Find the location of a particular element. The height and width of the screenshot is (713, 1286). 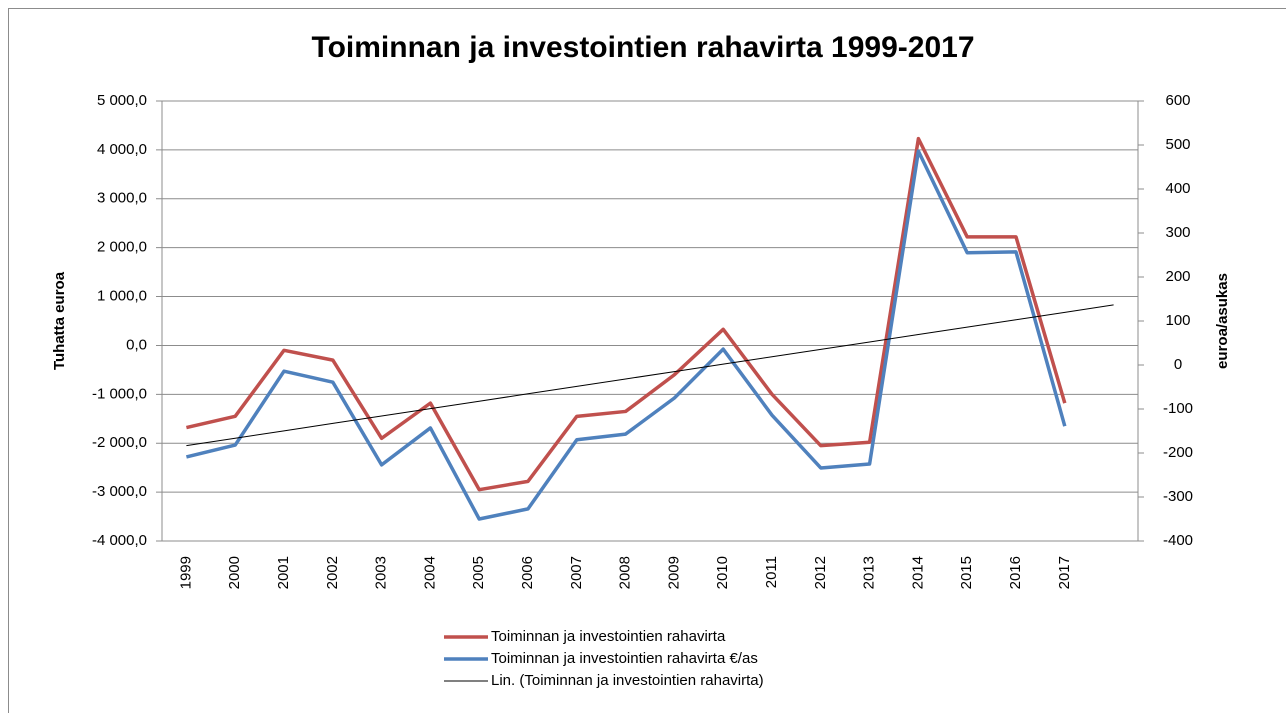

x-tick-label: 2003 is located at coordinates (381, 572).